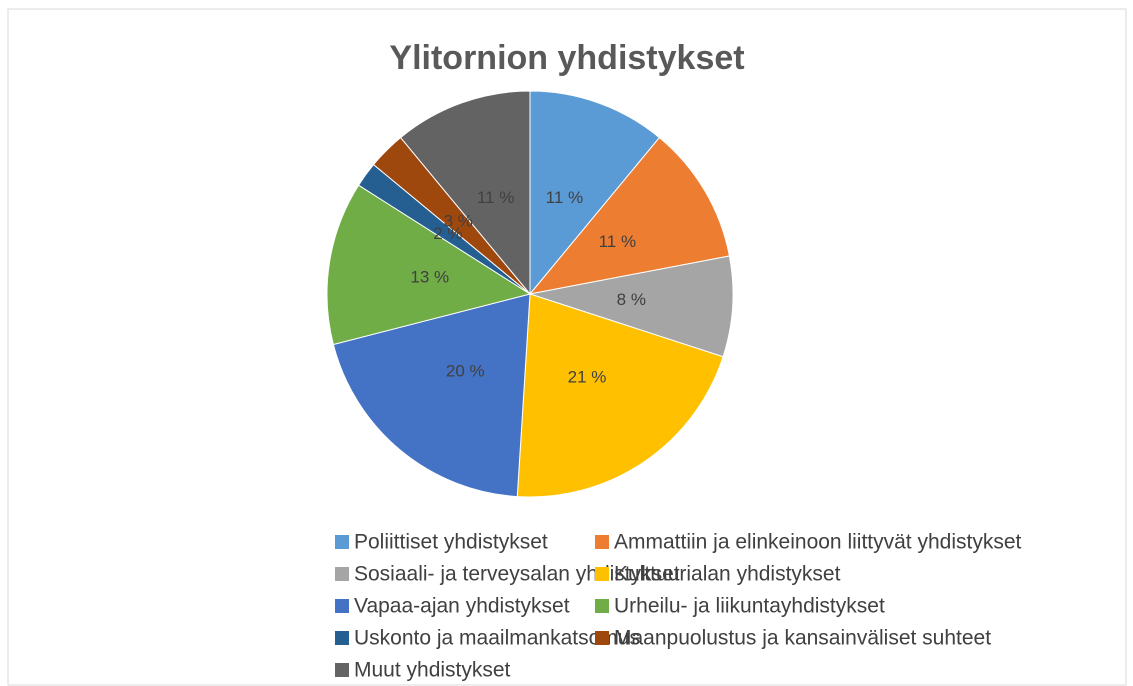 Image resolution: width=1133 pixels, height=686 pixels. Describe the element at coordinates (432, 670) in the screenshot. I see `legend-label: Muut yhdistykset` at that location.